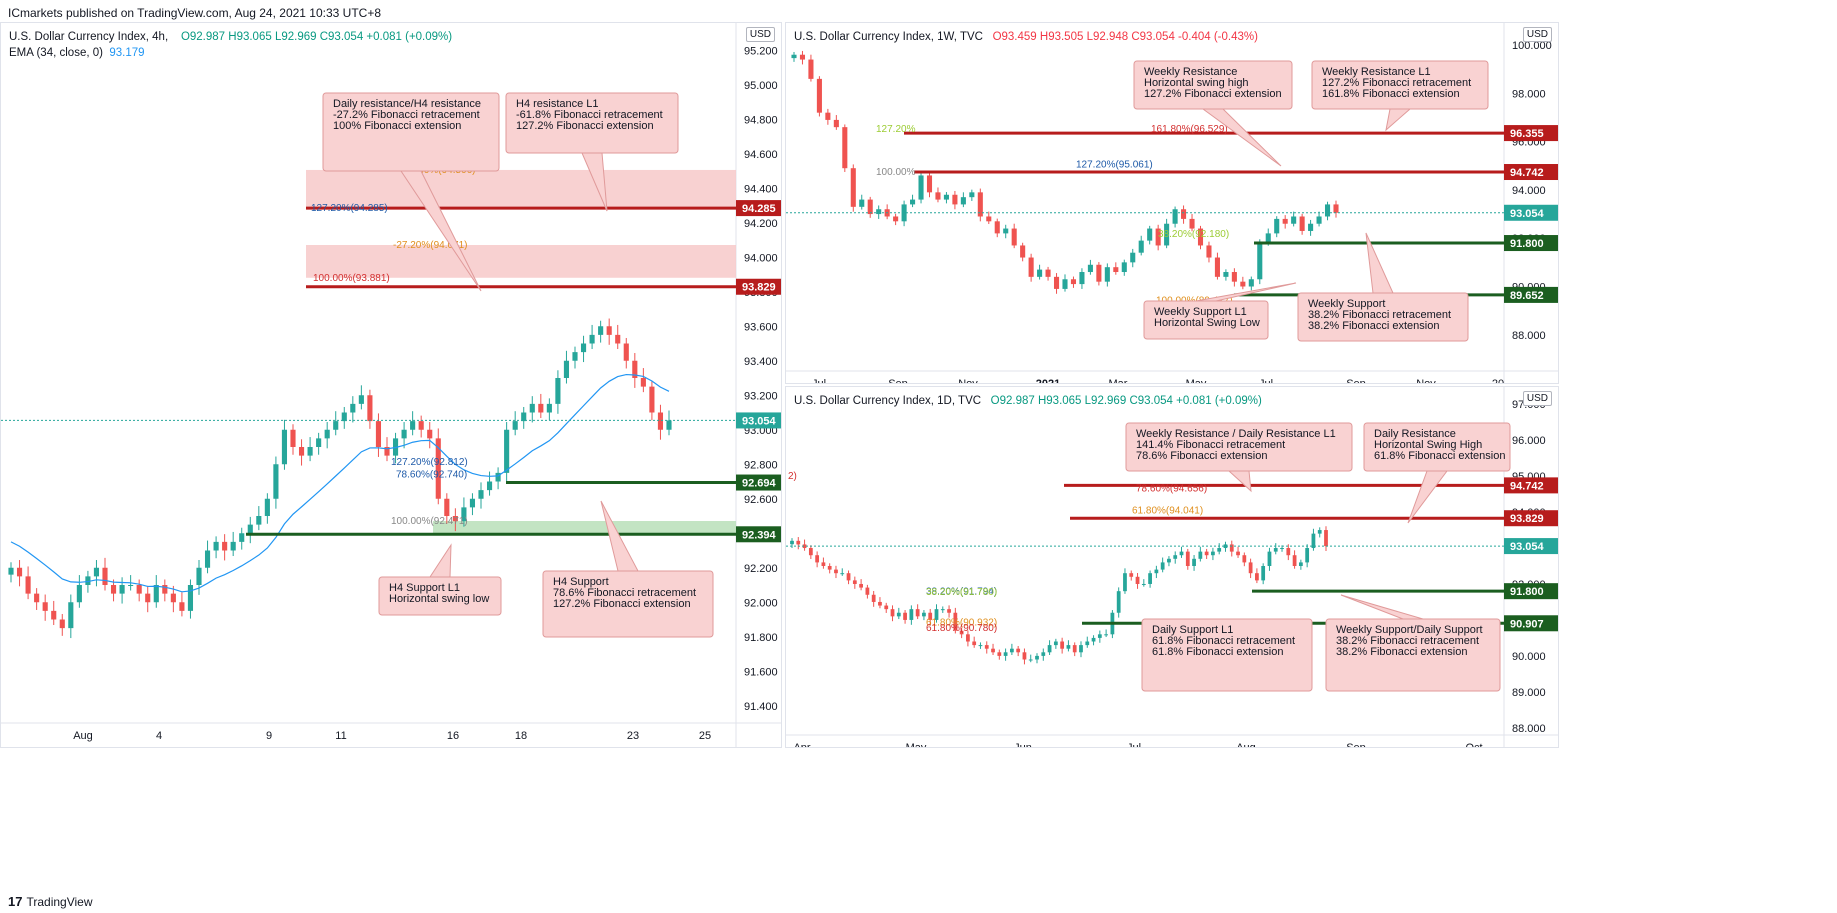  I want to click on ohlc-close-weekly: C93.054, so click(1153, 37).